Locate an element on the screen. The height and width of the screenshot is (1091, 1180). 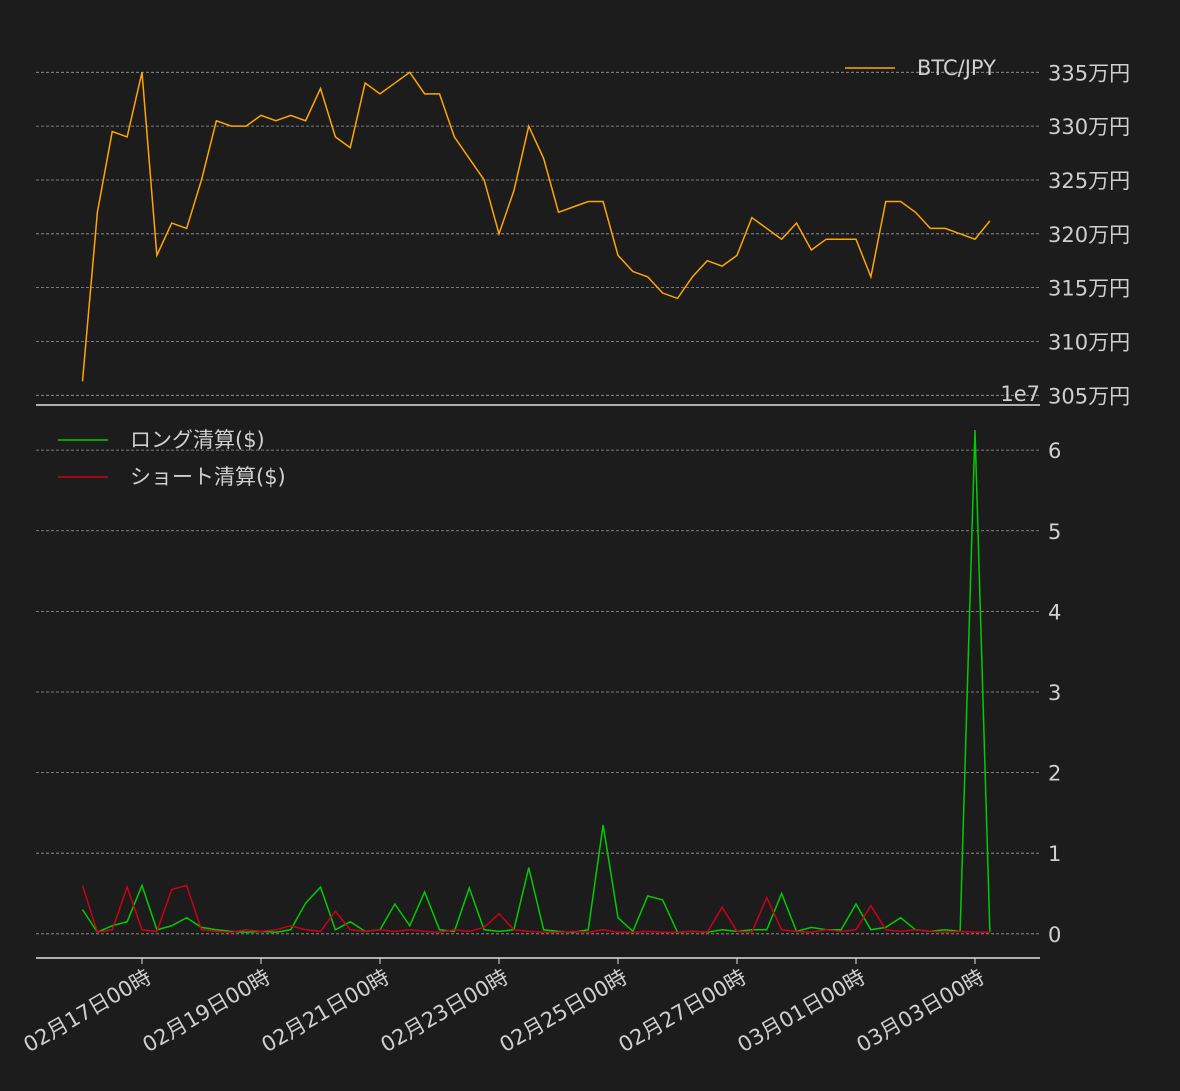
y-tick-label: 330万円 is located at coordinates (1089, 127).